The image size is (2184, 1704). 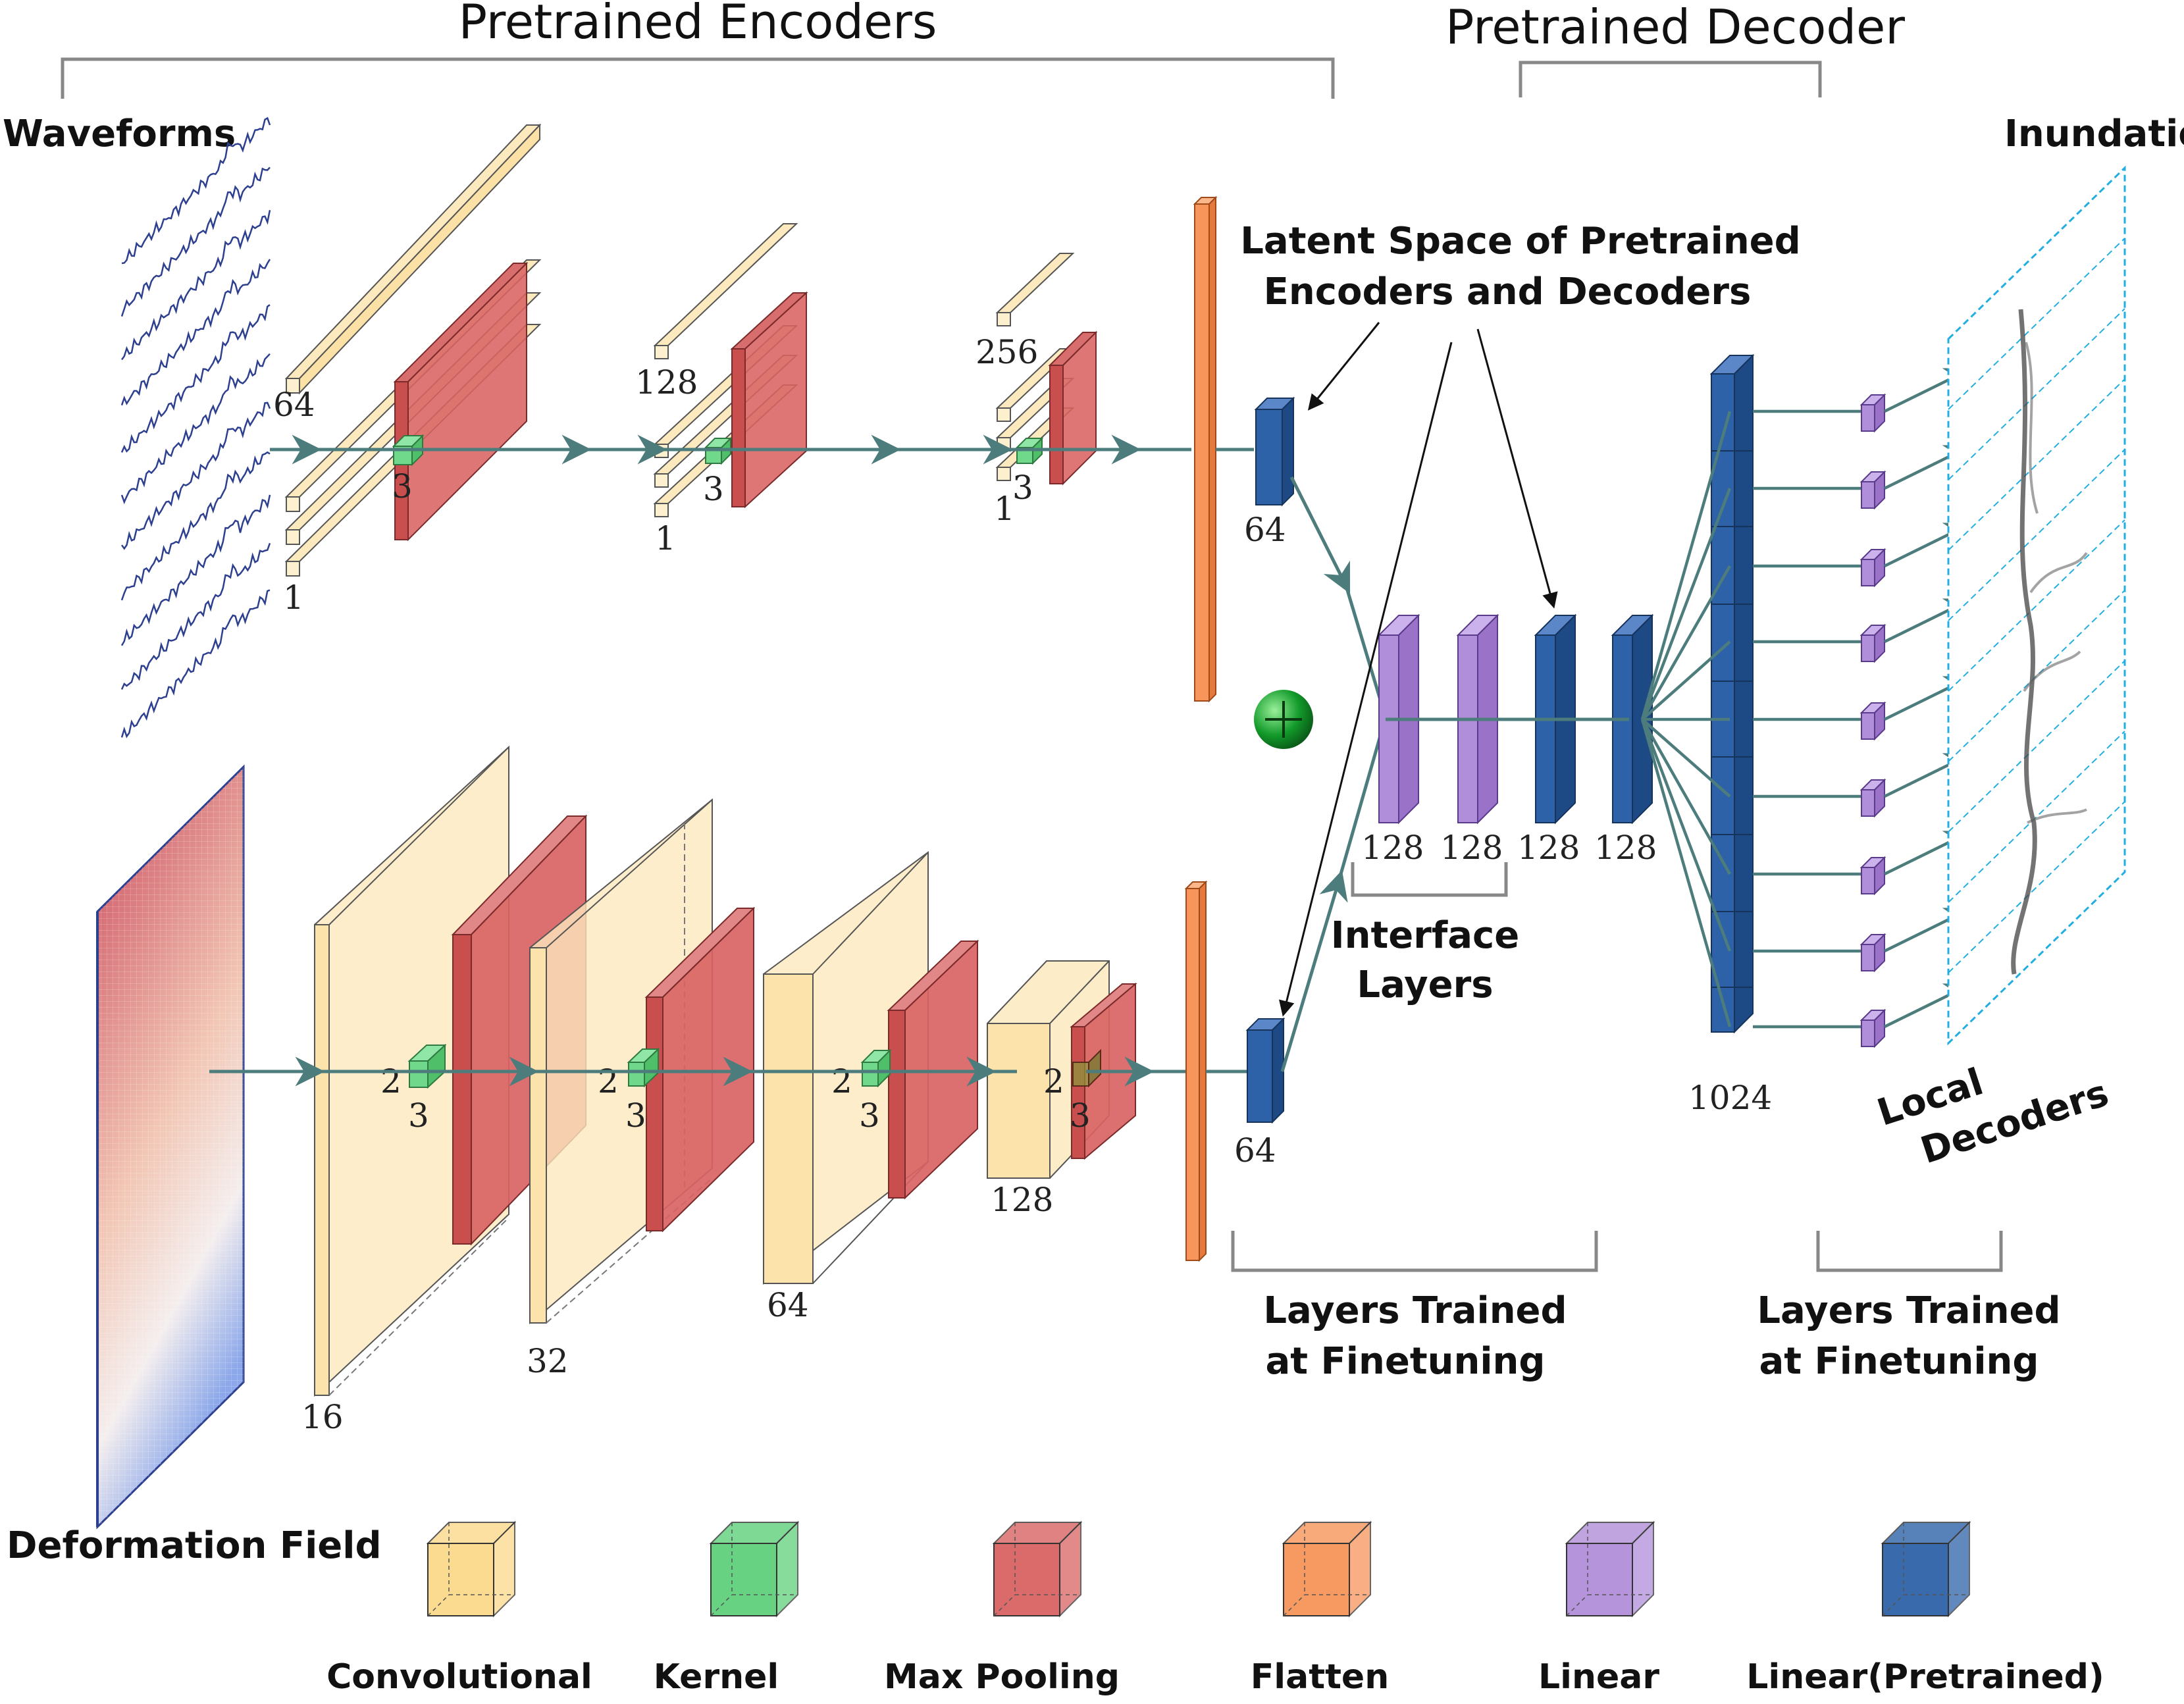 What do you see at coordinates (293, 598) in the screenshot?
I see `top-conv1-depth: 1` at bounding box center [293, 598].